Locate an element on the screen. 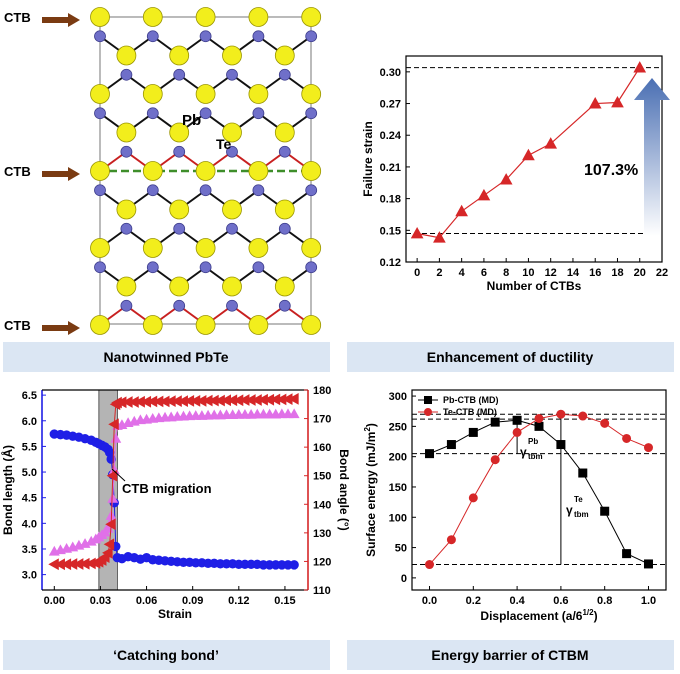  x-tick-label: 22 is located at coordinates (662, 273).